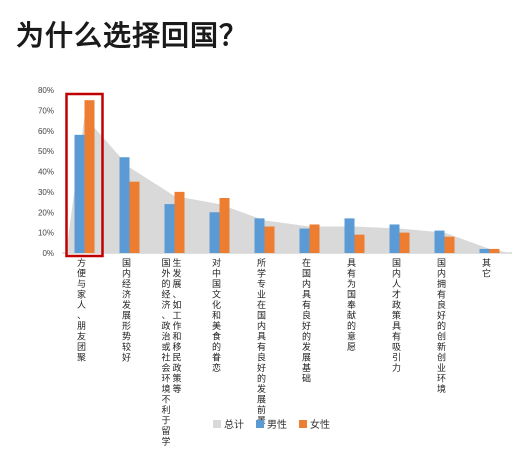 This screenshot has height=467, width=522. Describe the element at coordinates (217, 424) in the screenshot. I see `legend-swatch` at that location.